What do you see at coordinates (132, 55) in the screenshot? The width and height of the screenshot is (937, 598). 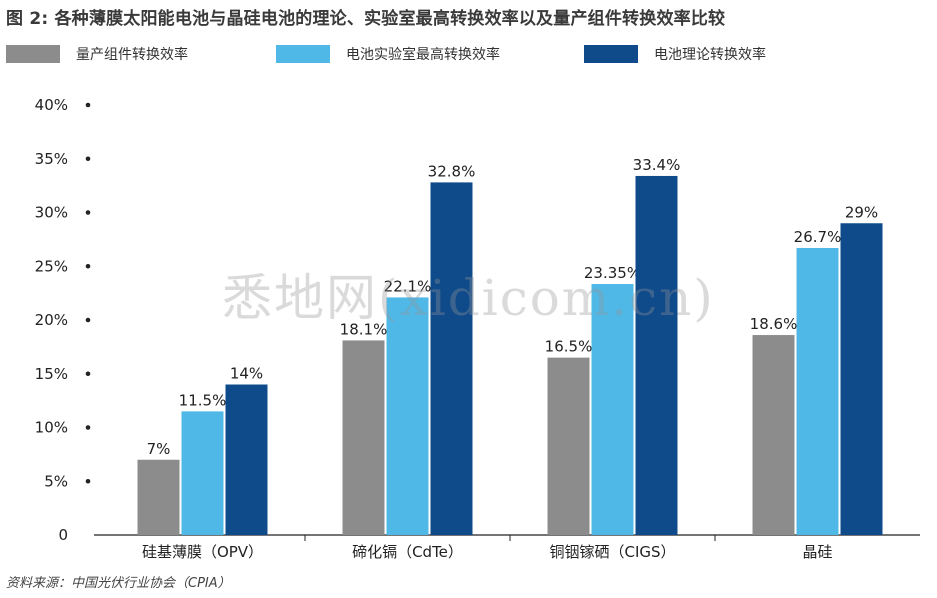 I see `legend-label-mass-production: 量产组件转换效率` at bounding box center [132, 55].